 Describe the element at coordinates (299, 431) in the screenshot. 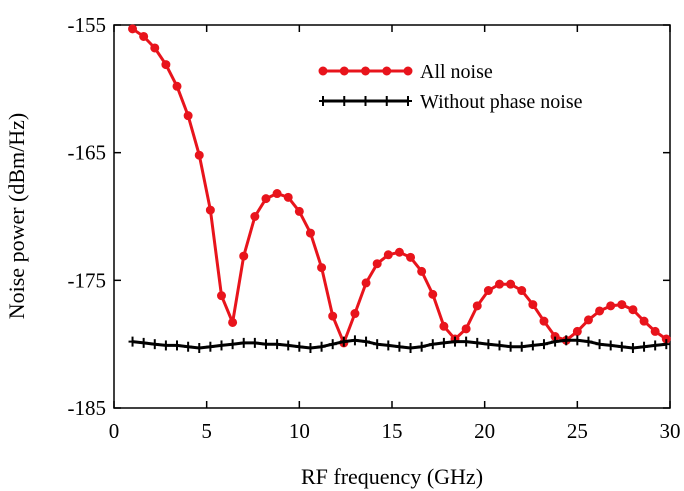

I see `x-tick-label: 10` at that location.